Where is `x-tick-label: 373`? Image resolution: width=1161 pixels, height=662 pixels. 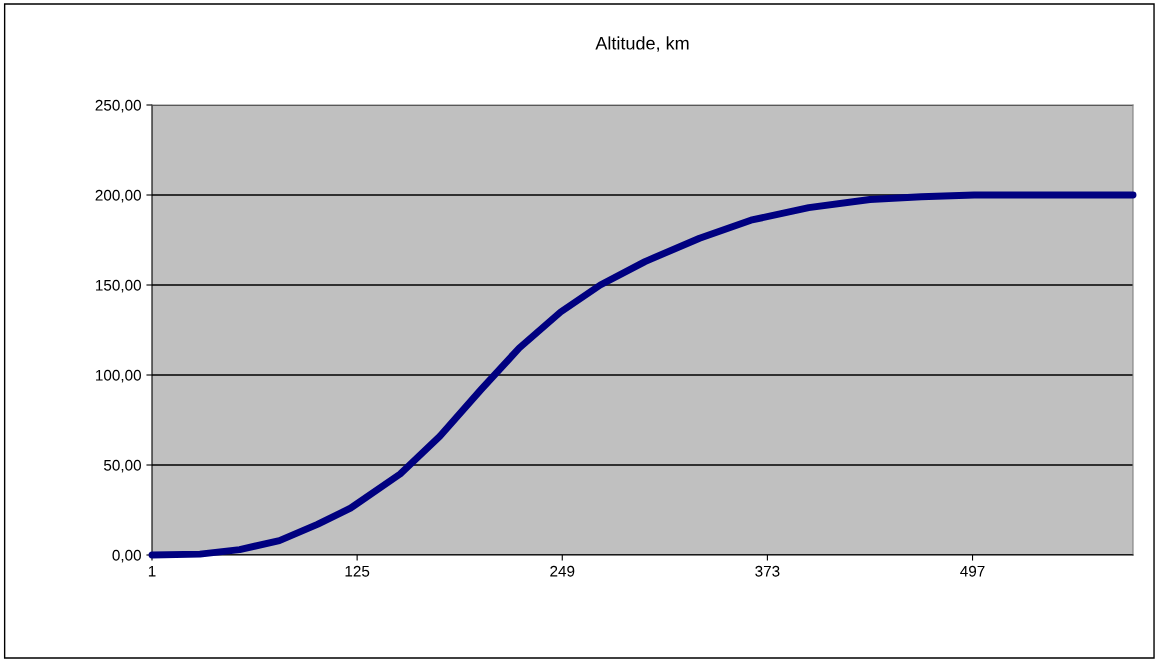 x-tick-label: 373 is located at coordinates (767, 571).